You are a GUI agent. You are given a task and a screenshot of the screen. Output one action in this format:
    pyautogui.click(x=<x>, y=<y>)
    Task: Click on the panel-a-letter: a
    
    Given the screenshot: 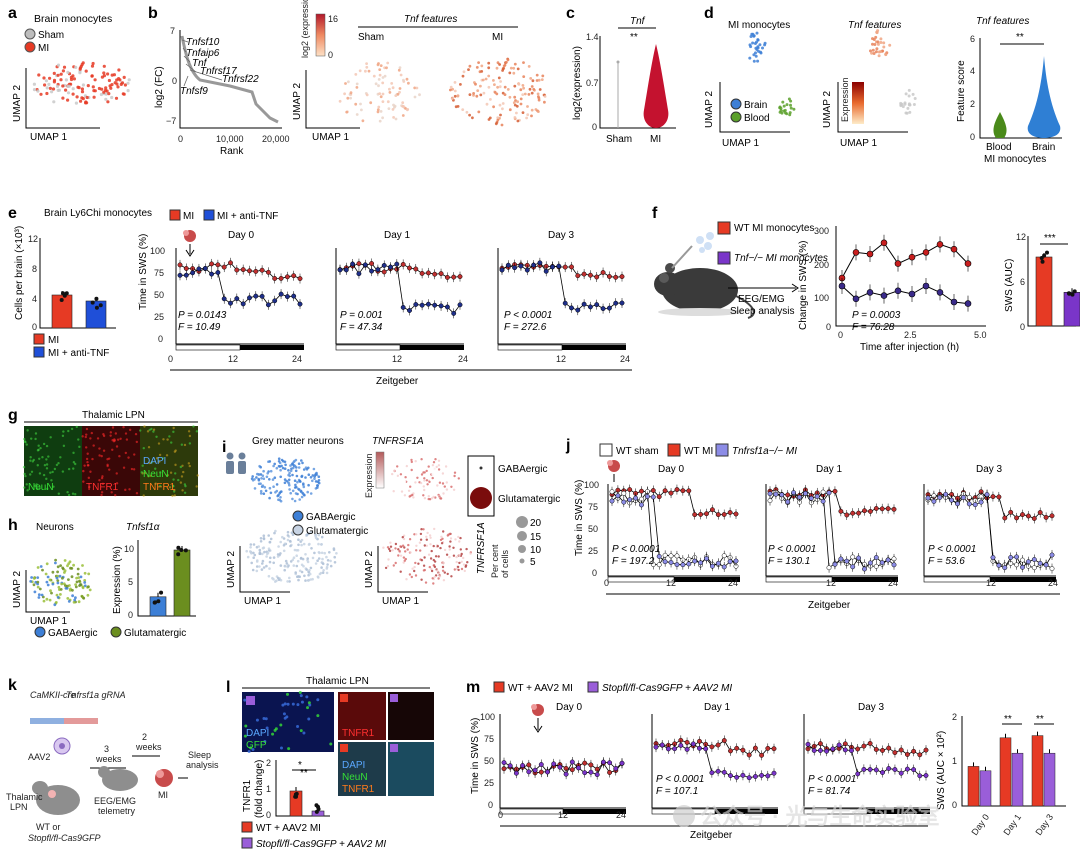 What is the action you would take?
    pyautogui.click(x=12, y=13)
    